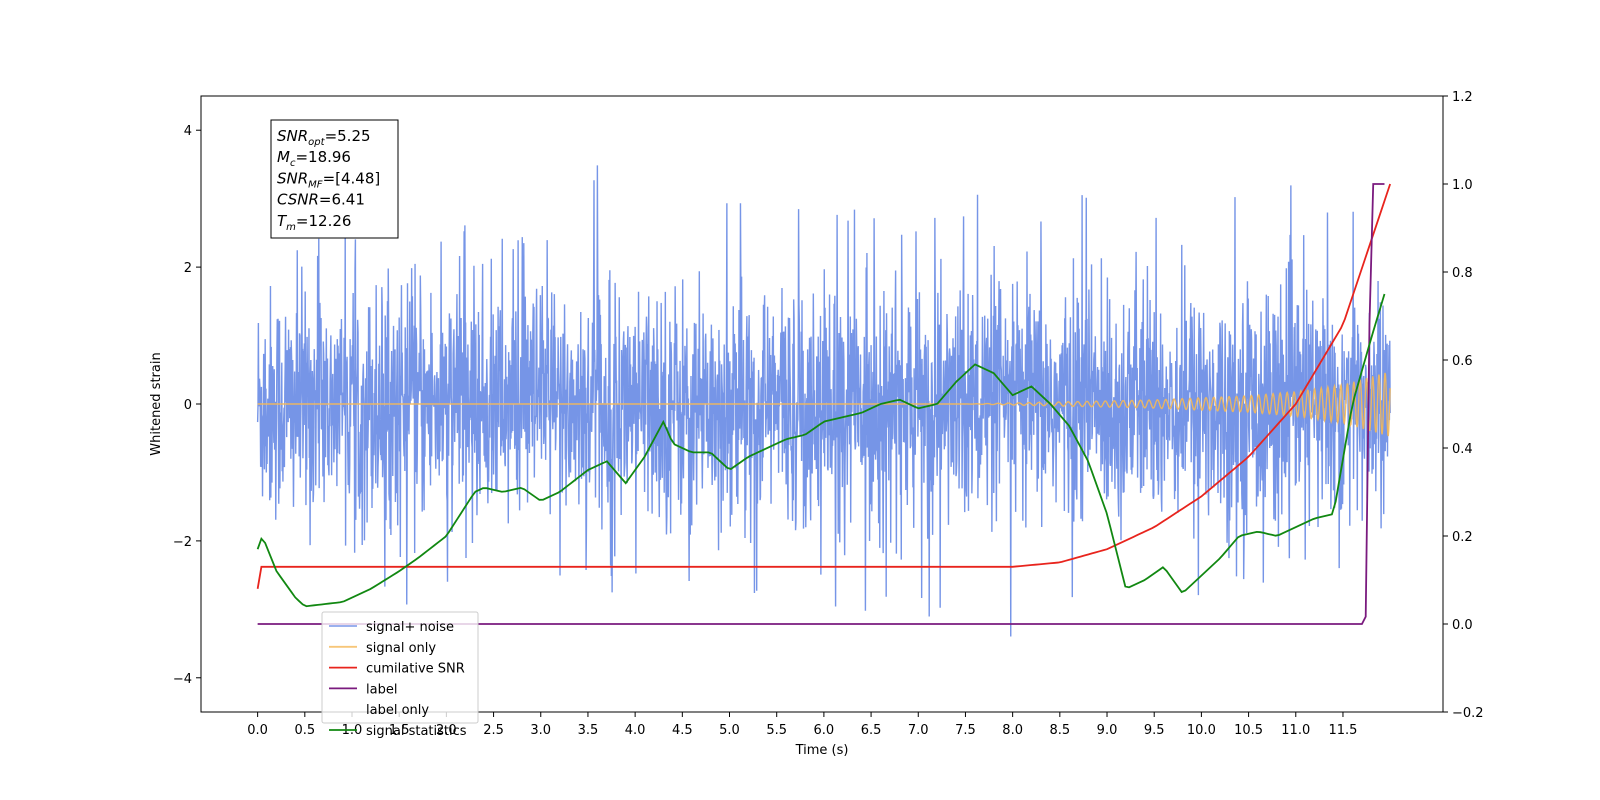 This screenshot has height=800, width=1600. What do you see at coordinates (1201, 730) in the screenshot?
I see `x-tick-label: 10.0` at bounding box center [1201, 730].